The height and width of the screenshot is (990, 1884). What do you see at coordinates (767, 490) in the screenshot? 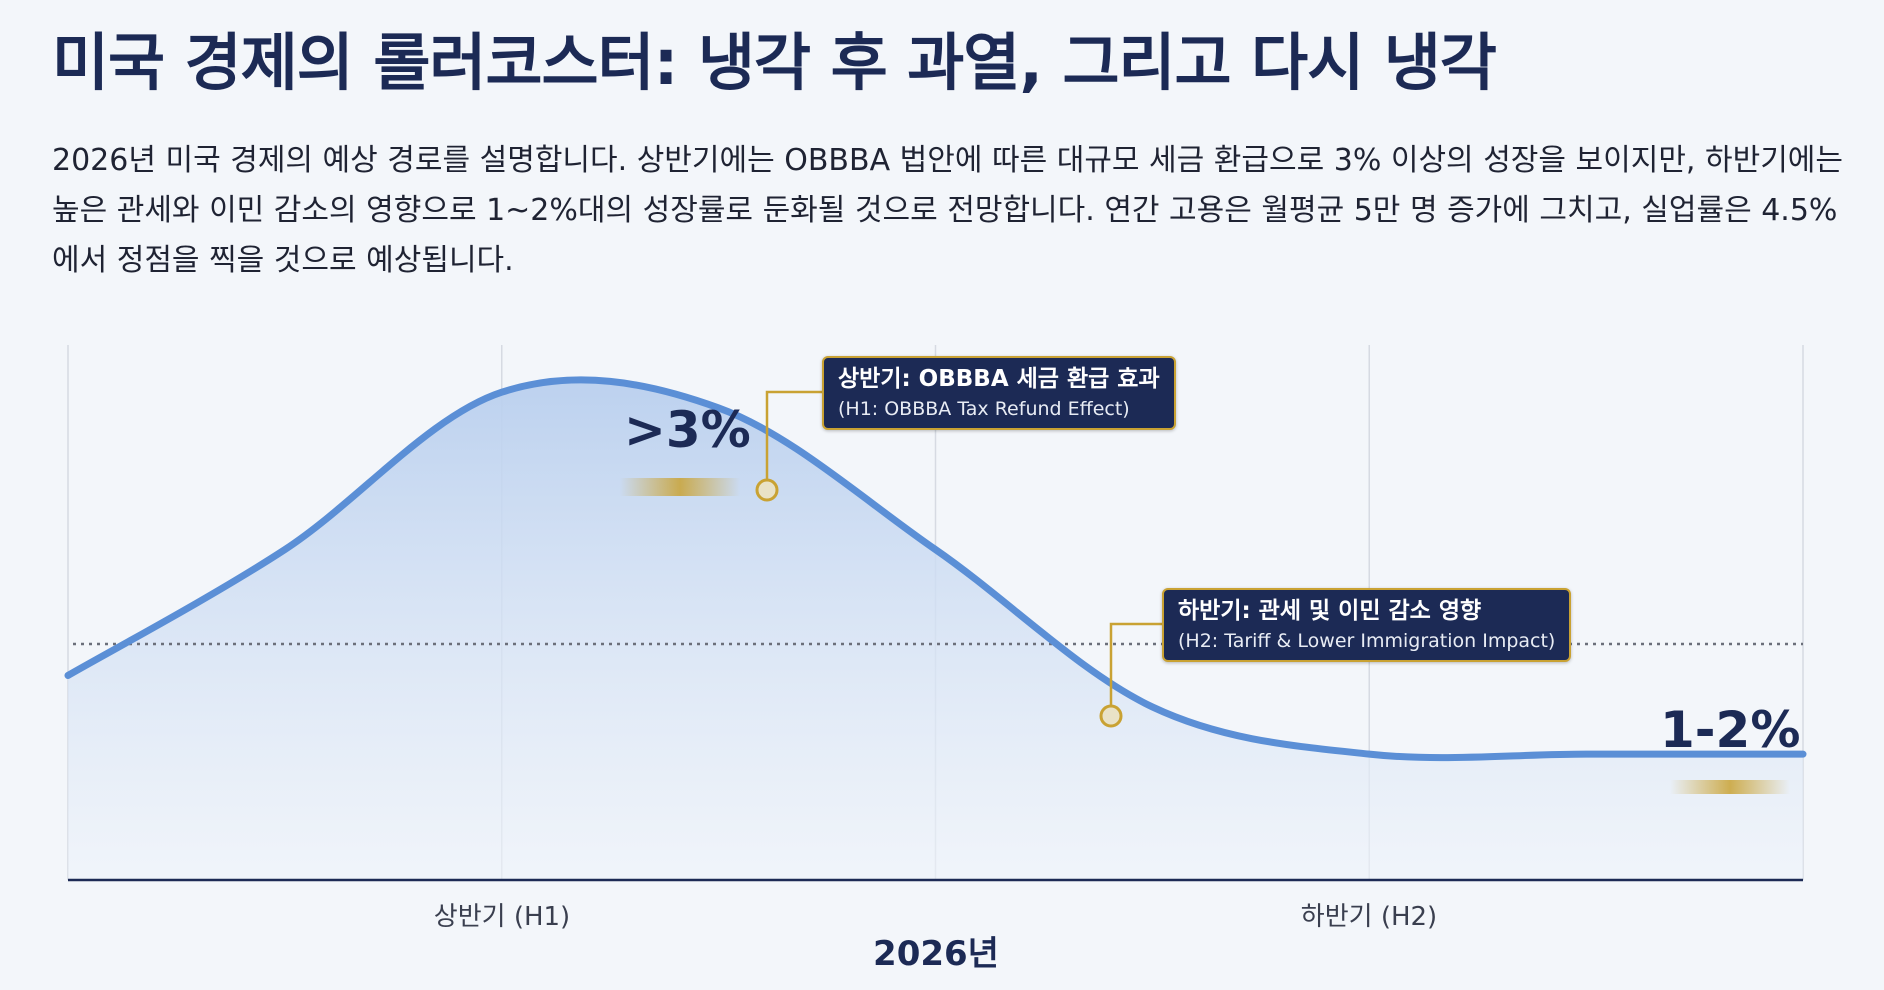
I see `callout-h1-marker` at bounding box center [767, 490].